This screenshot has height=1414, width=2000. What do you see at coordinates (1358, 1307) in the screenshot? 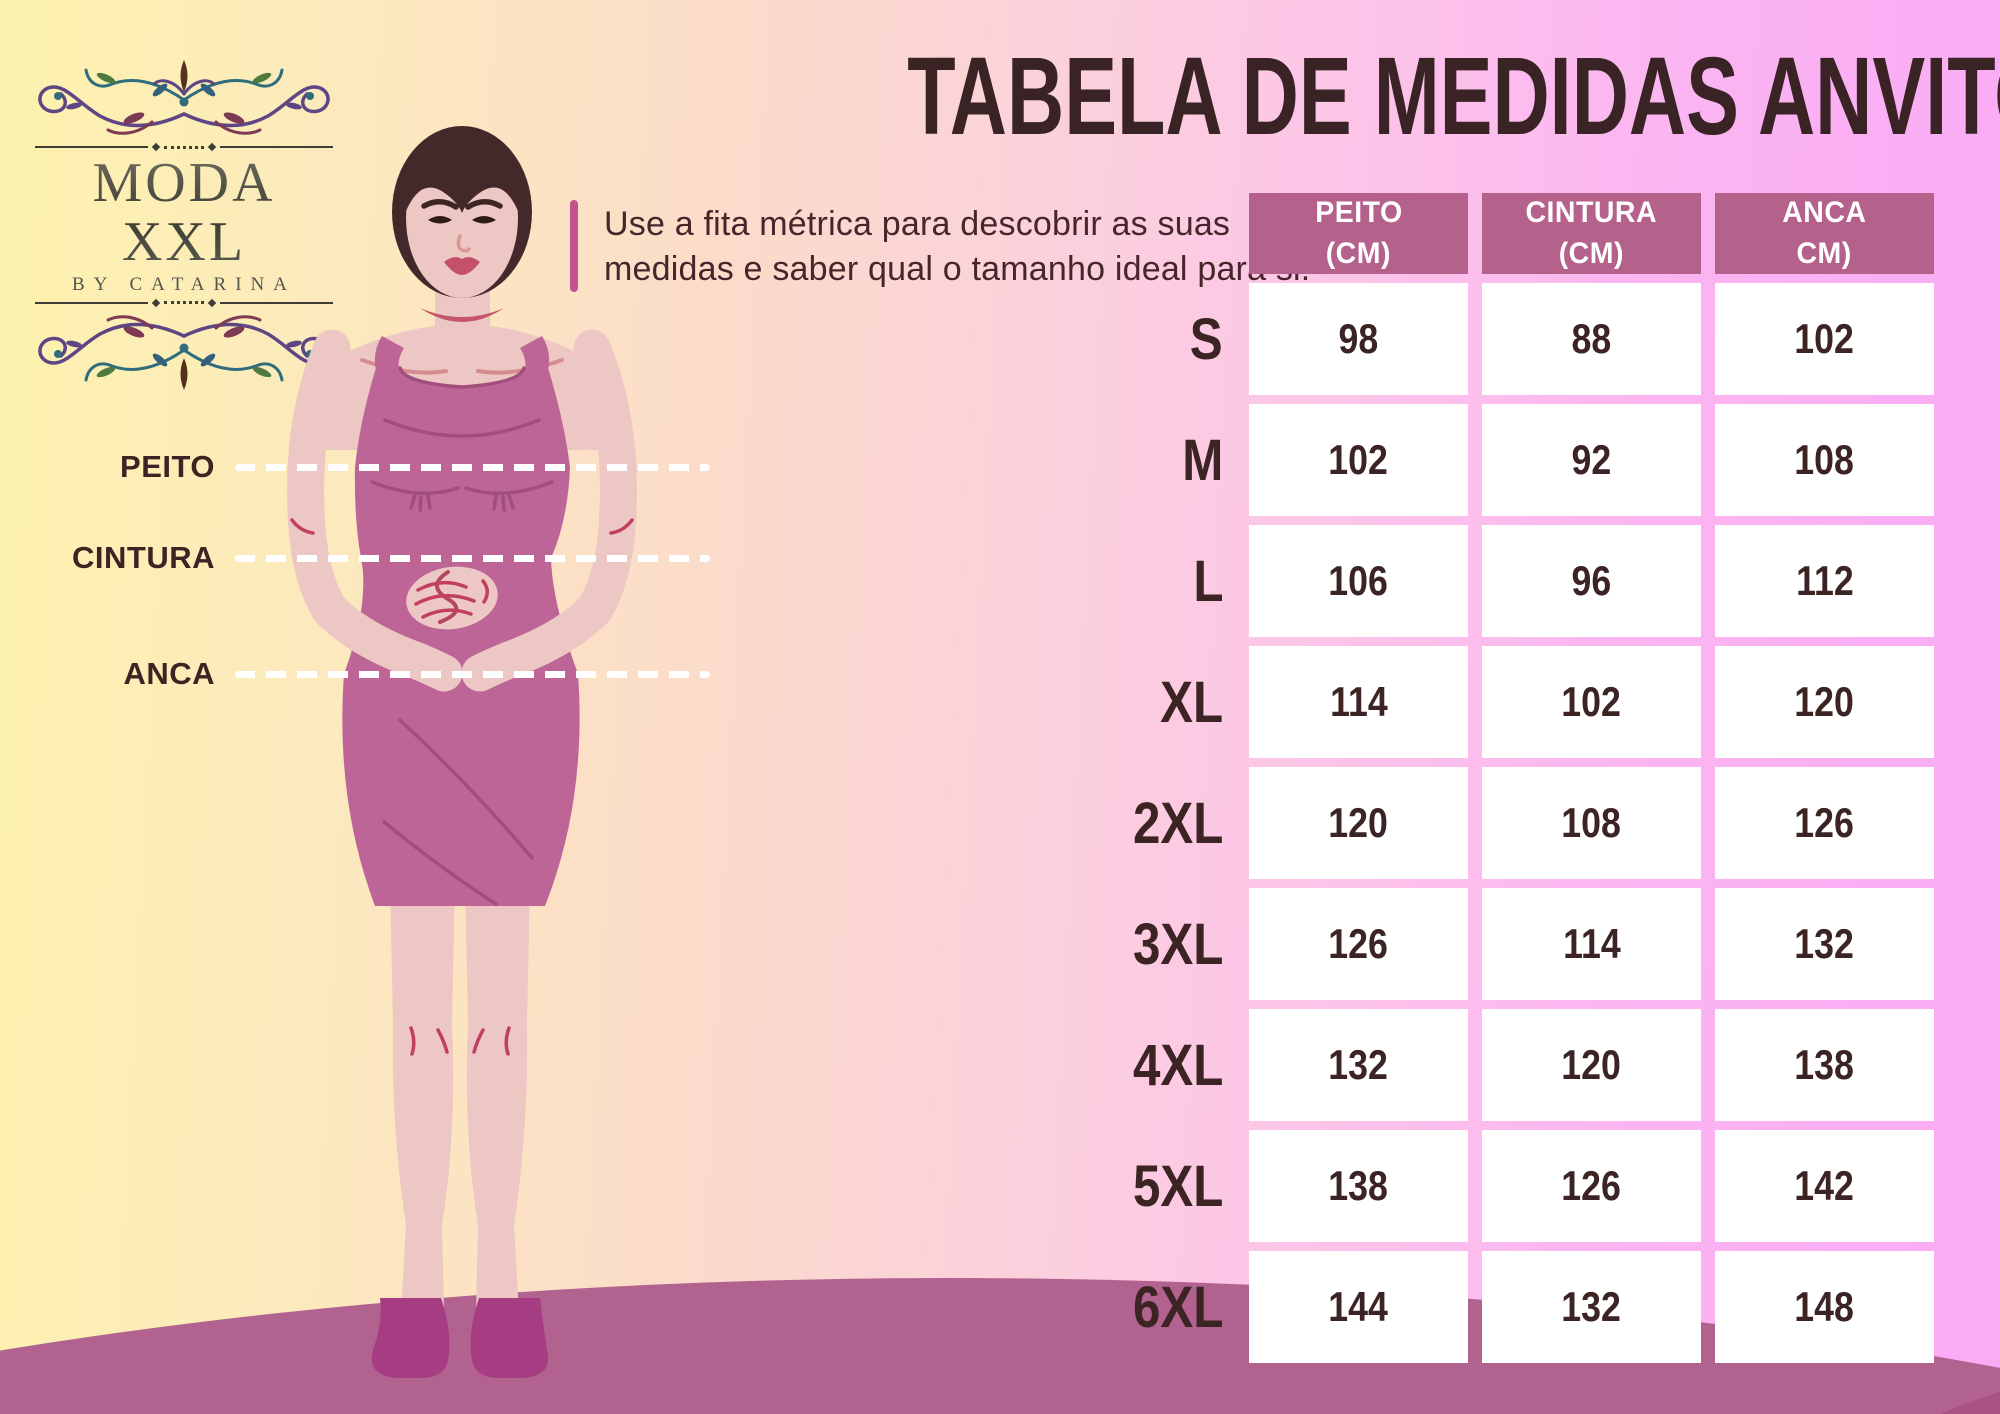
I see `table-cell: 144` at bounding box center [1358, 1307].